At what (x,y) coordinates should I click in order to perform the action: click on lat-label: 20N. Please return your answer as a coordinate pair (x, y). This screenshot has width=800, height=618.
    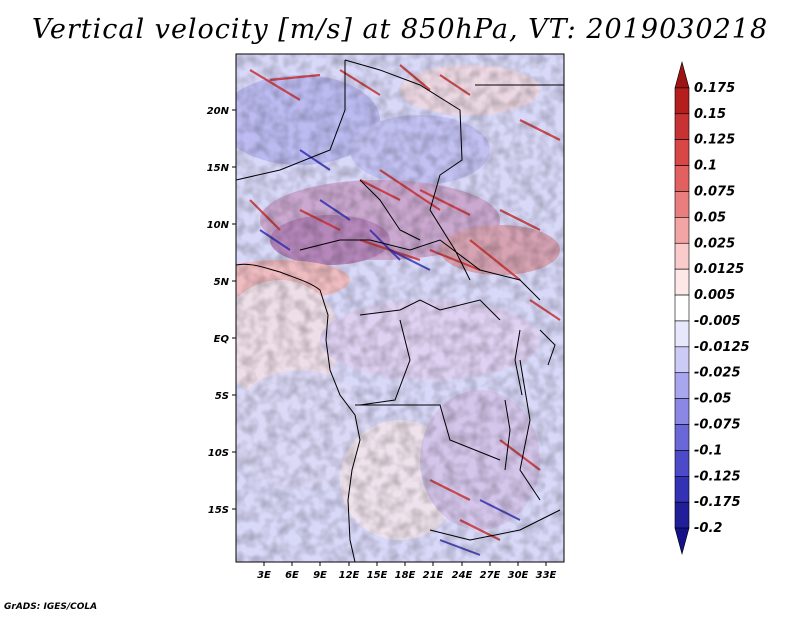
    Looking at the image, I should click on (218, 111).